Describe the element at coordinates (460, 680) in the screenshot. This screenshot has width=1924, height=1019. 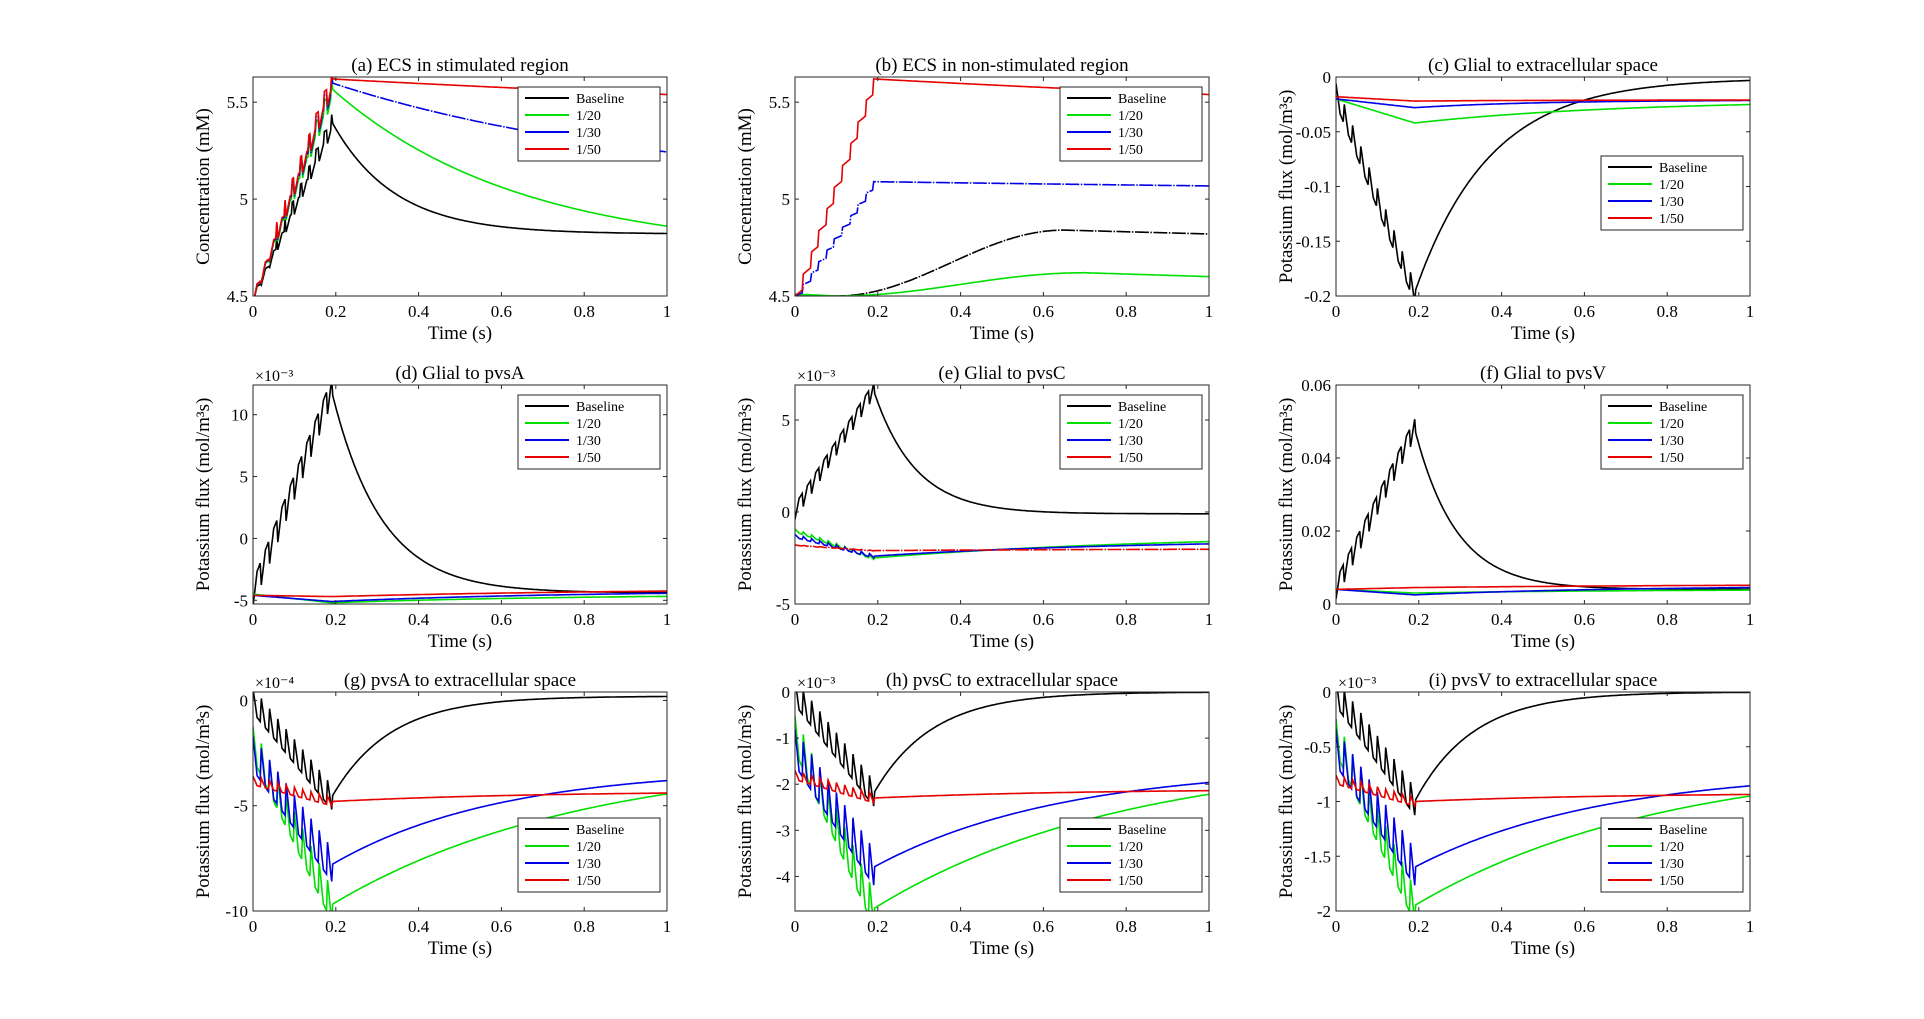
I see `panel-title: (g) pvsA to extracellular space` at that location.